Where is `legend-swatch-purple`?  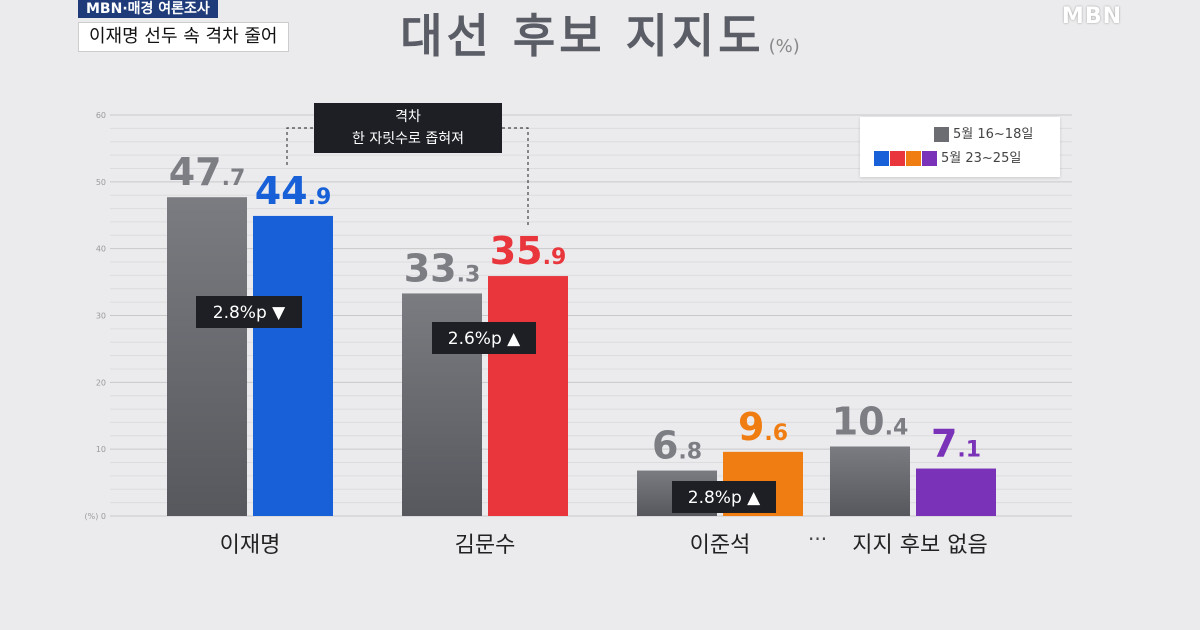
legend-swatch-purple is located at coordinates (929, 158).